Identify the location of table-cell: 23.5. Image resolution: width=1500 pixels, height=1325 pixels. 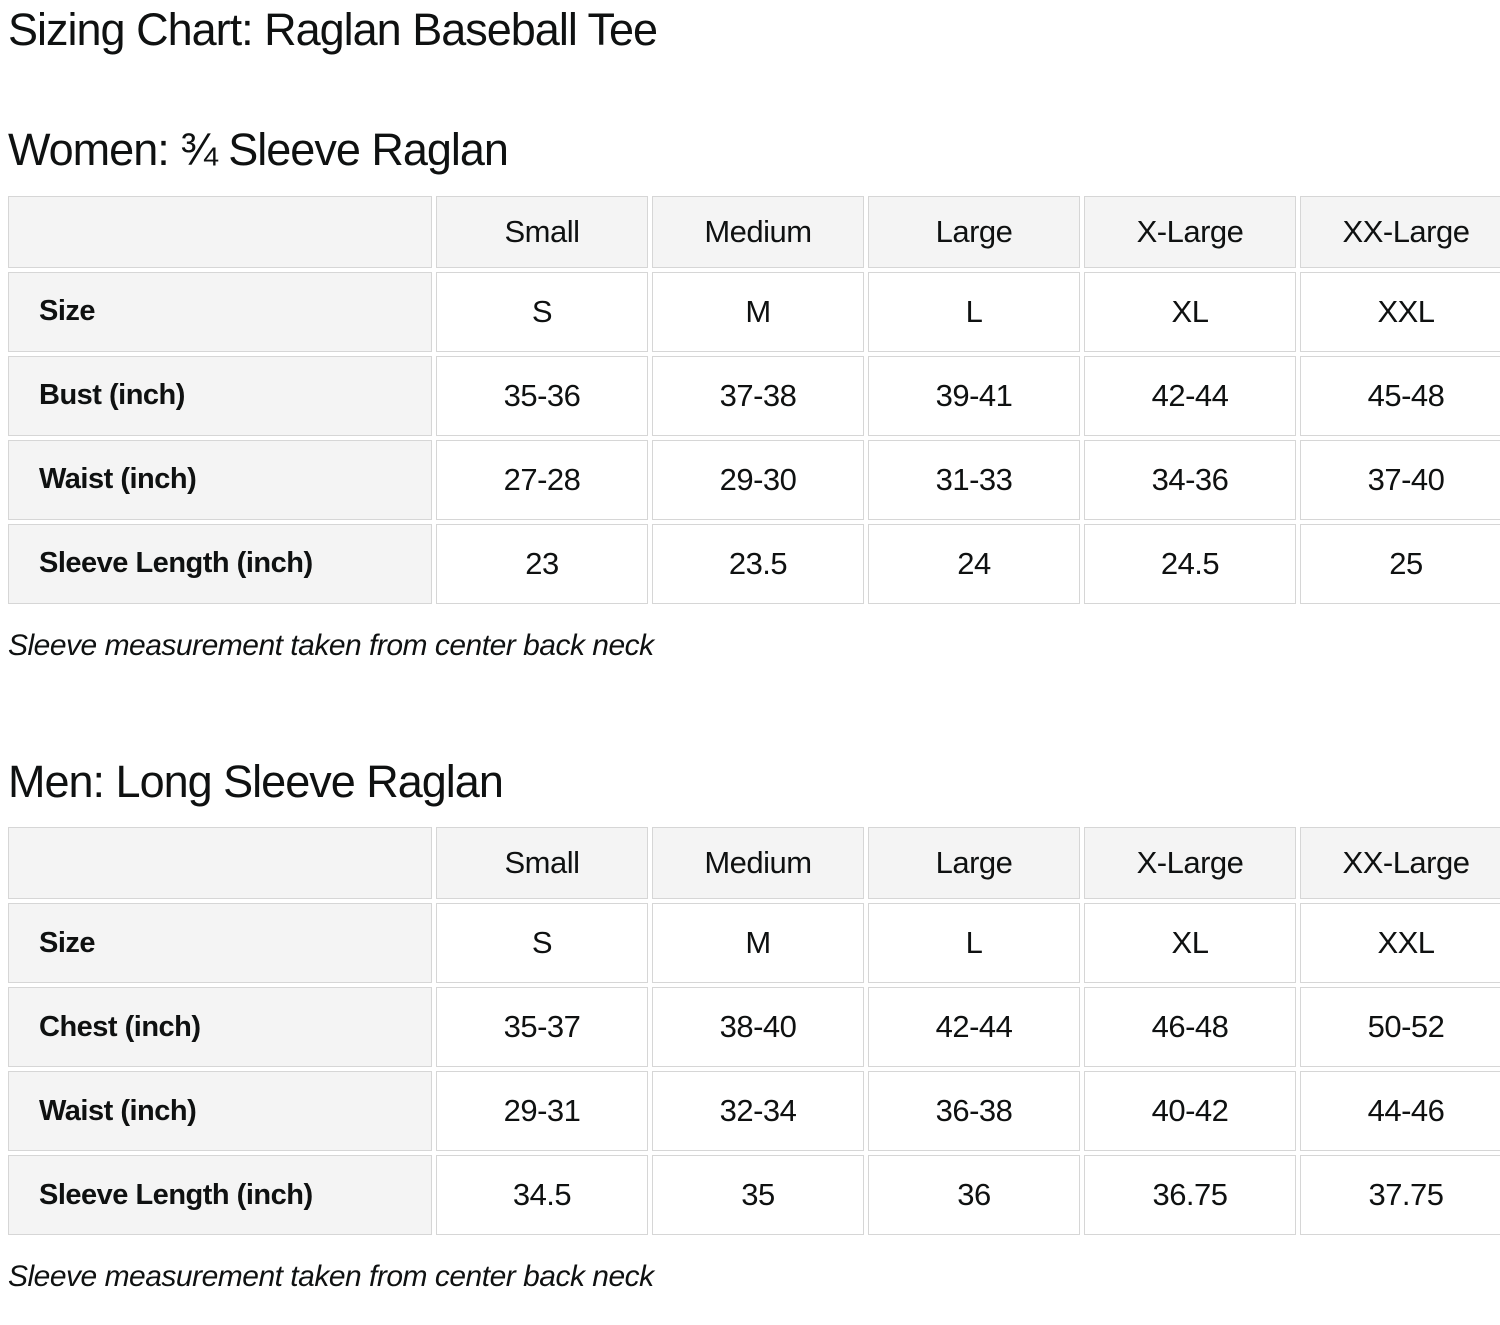
(758, 563).